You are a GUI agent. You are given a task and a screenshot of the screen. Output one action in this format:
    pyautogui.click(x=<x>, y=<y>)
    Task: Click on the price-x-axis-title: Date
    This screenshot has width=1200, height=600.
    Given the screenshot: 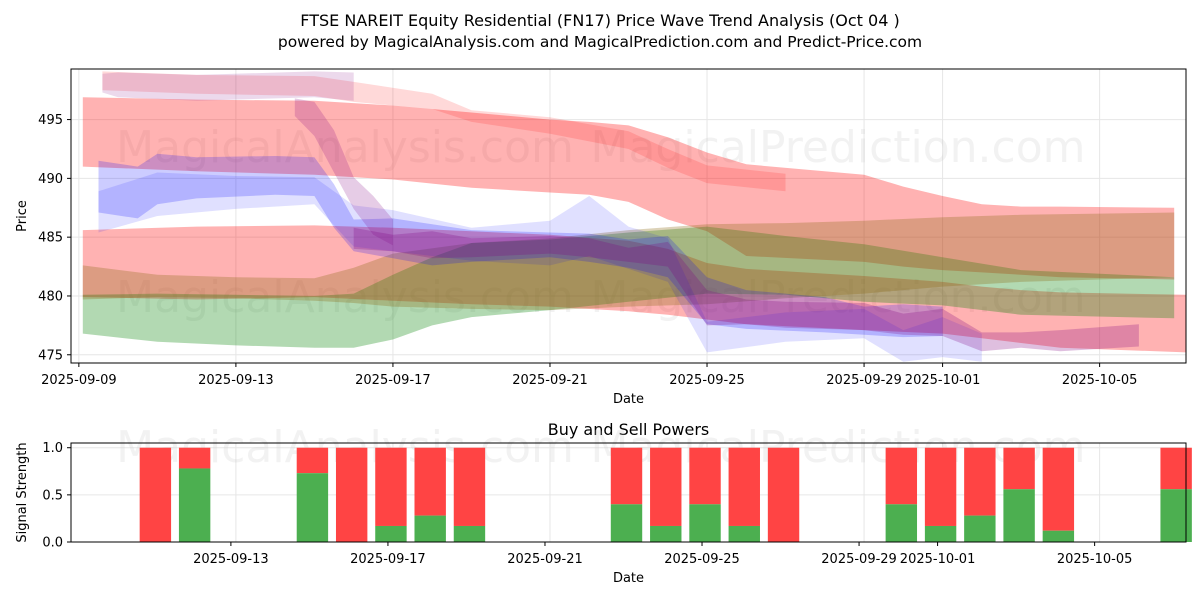 What is the action you would take?
    pyautogui.click(x=628, y=399)
    